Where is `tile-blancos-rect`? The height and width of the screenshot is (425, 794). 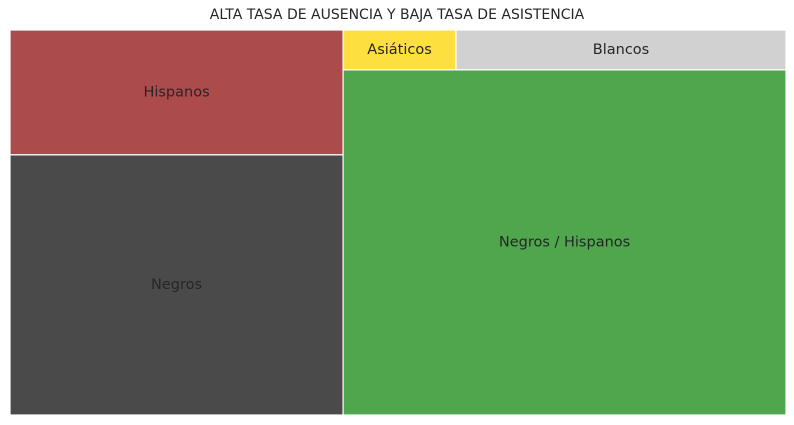
tile-blancos-rect is located at coordinates (621, 50).